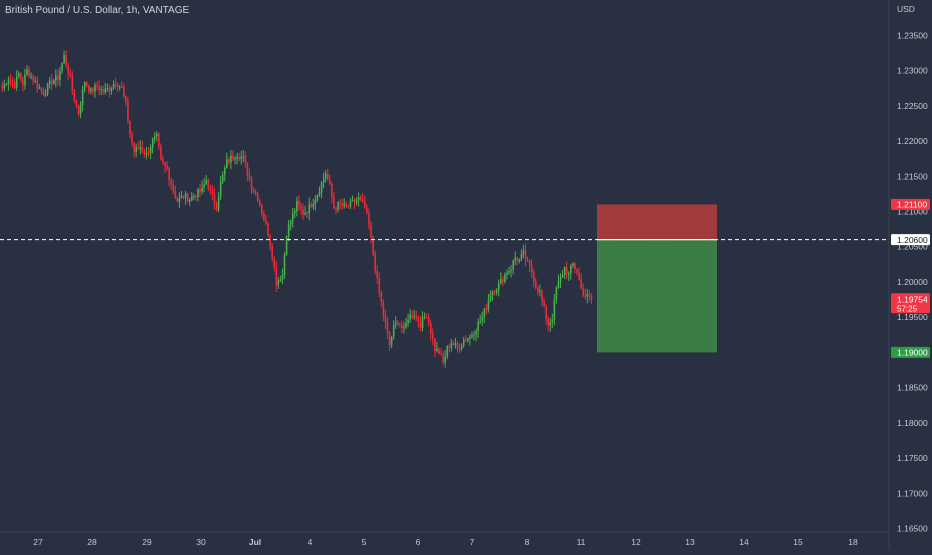 The width and height of the screenshot is (932, 555). Describe the element at coordinates (92, 542) in the screenshot. I see `time-tick-label: 28` at that location.